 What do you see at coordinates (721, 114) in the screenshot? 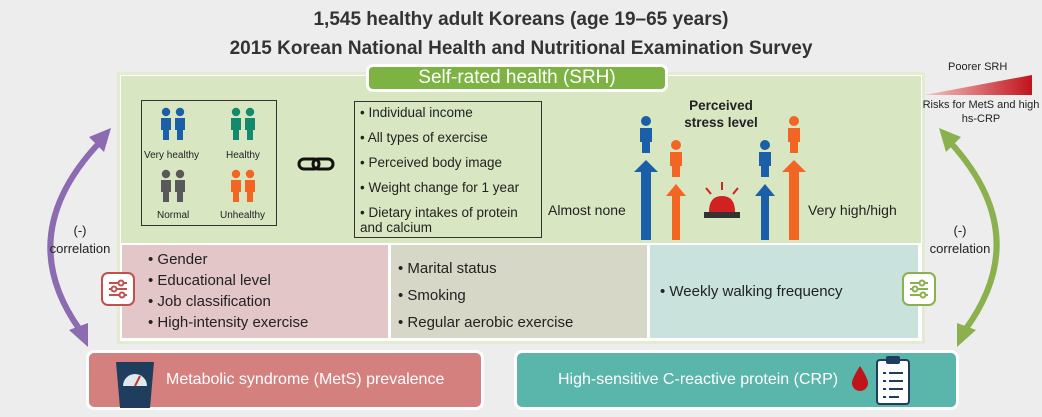
I see `stress-level-title: Perceived stress level` at bounding box center [721, 114].